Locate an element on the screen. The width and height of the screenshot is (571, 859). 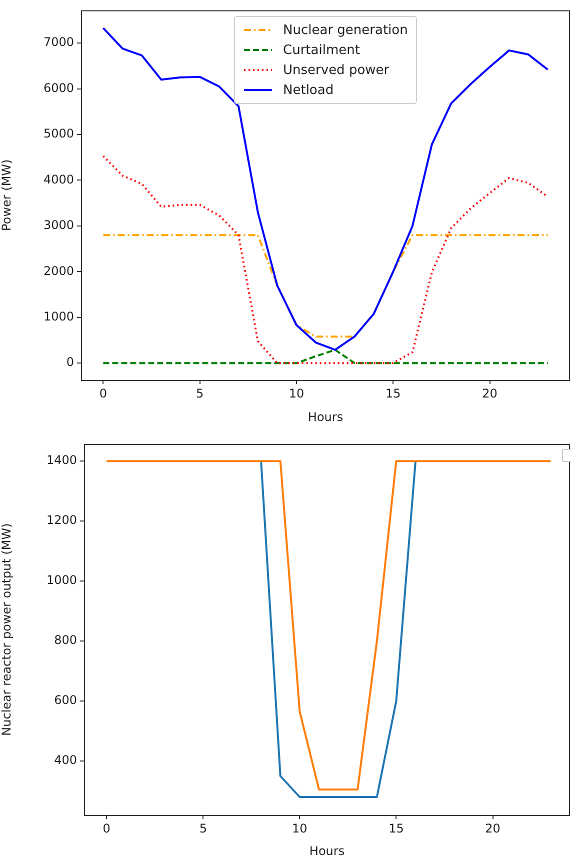
y-tick-label: 400 is located at coordinates (65, 760).